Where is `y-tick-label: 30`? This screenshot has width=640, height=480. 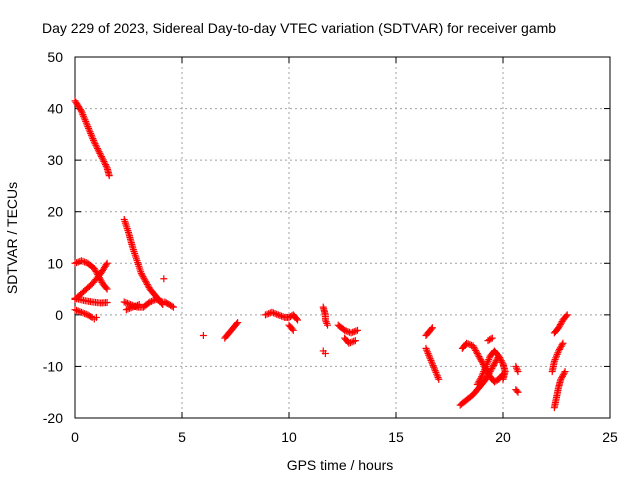
y-tick-label: 30 is located at coordinates (55, 160).